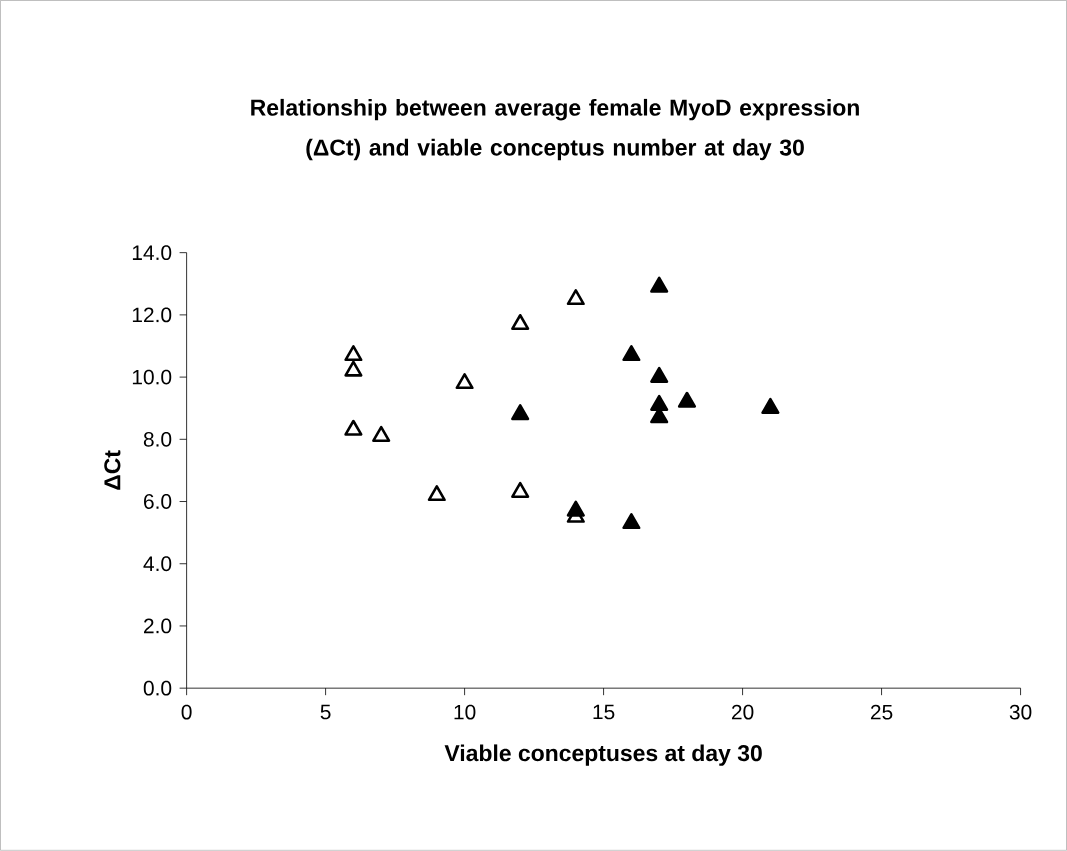  Describe the element at coordinates (157, 688) in the screenshot. I see `y-tick-label: 0.0` at that location.